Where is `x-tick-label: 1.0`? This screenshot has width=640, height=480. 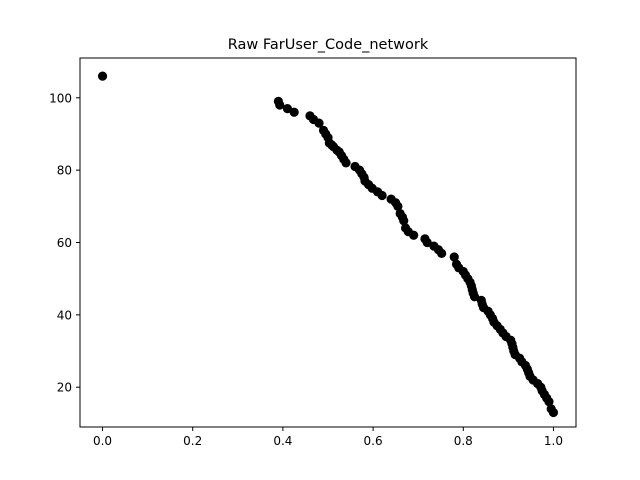
x-tick-label: 1.0 is located at coordinates (553, 441).